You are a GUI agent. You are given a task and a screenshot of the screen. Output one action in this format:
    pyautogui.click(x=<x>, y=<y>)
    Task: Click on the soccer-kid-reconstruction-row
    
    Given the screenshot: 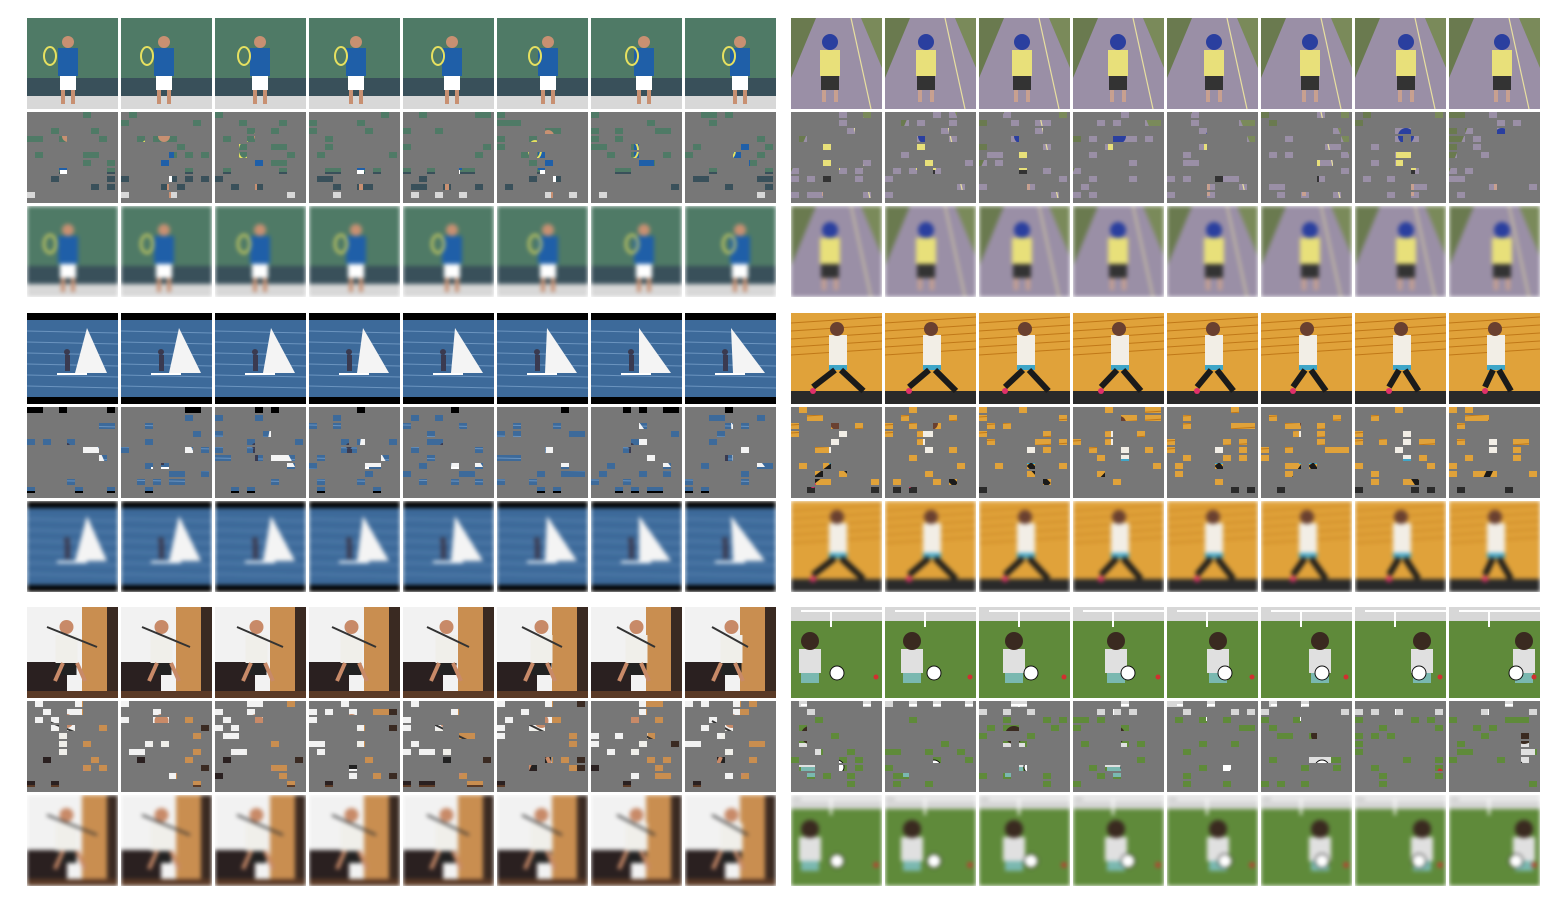 What is the action you would take?
    pyautogui.click(x=1166, y=840)
    